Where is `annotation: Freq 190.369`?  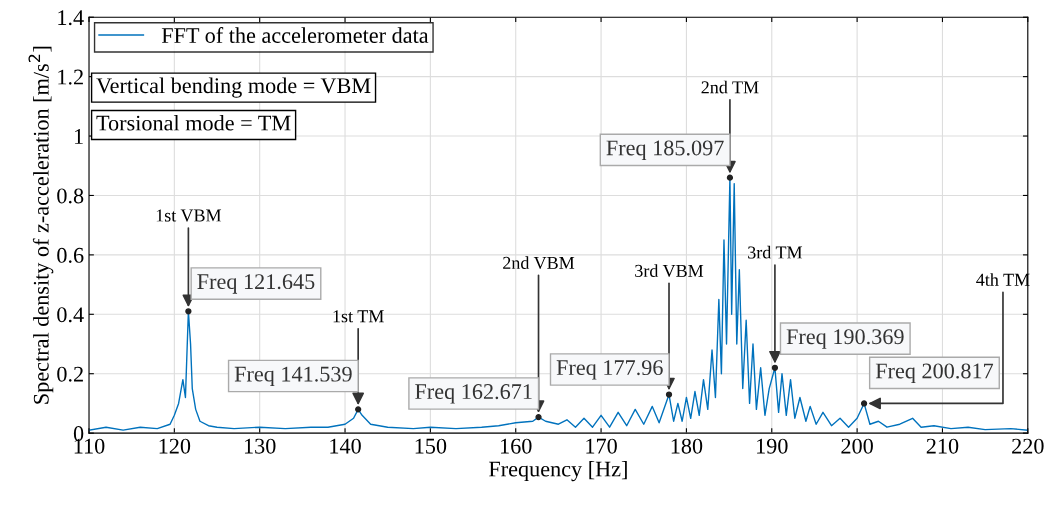 annotation: Freq 190.369 is located at coordinates (845, 339).